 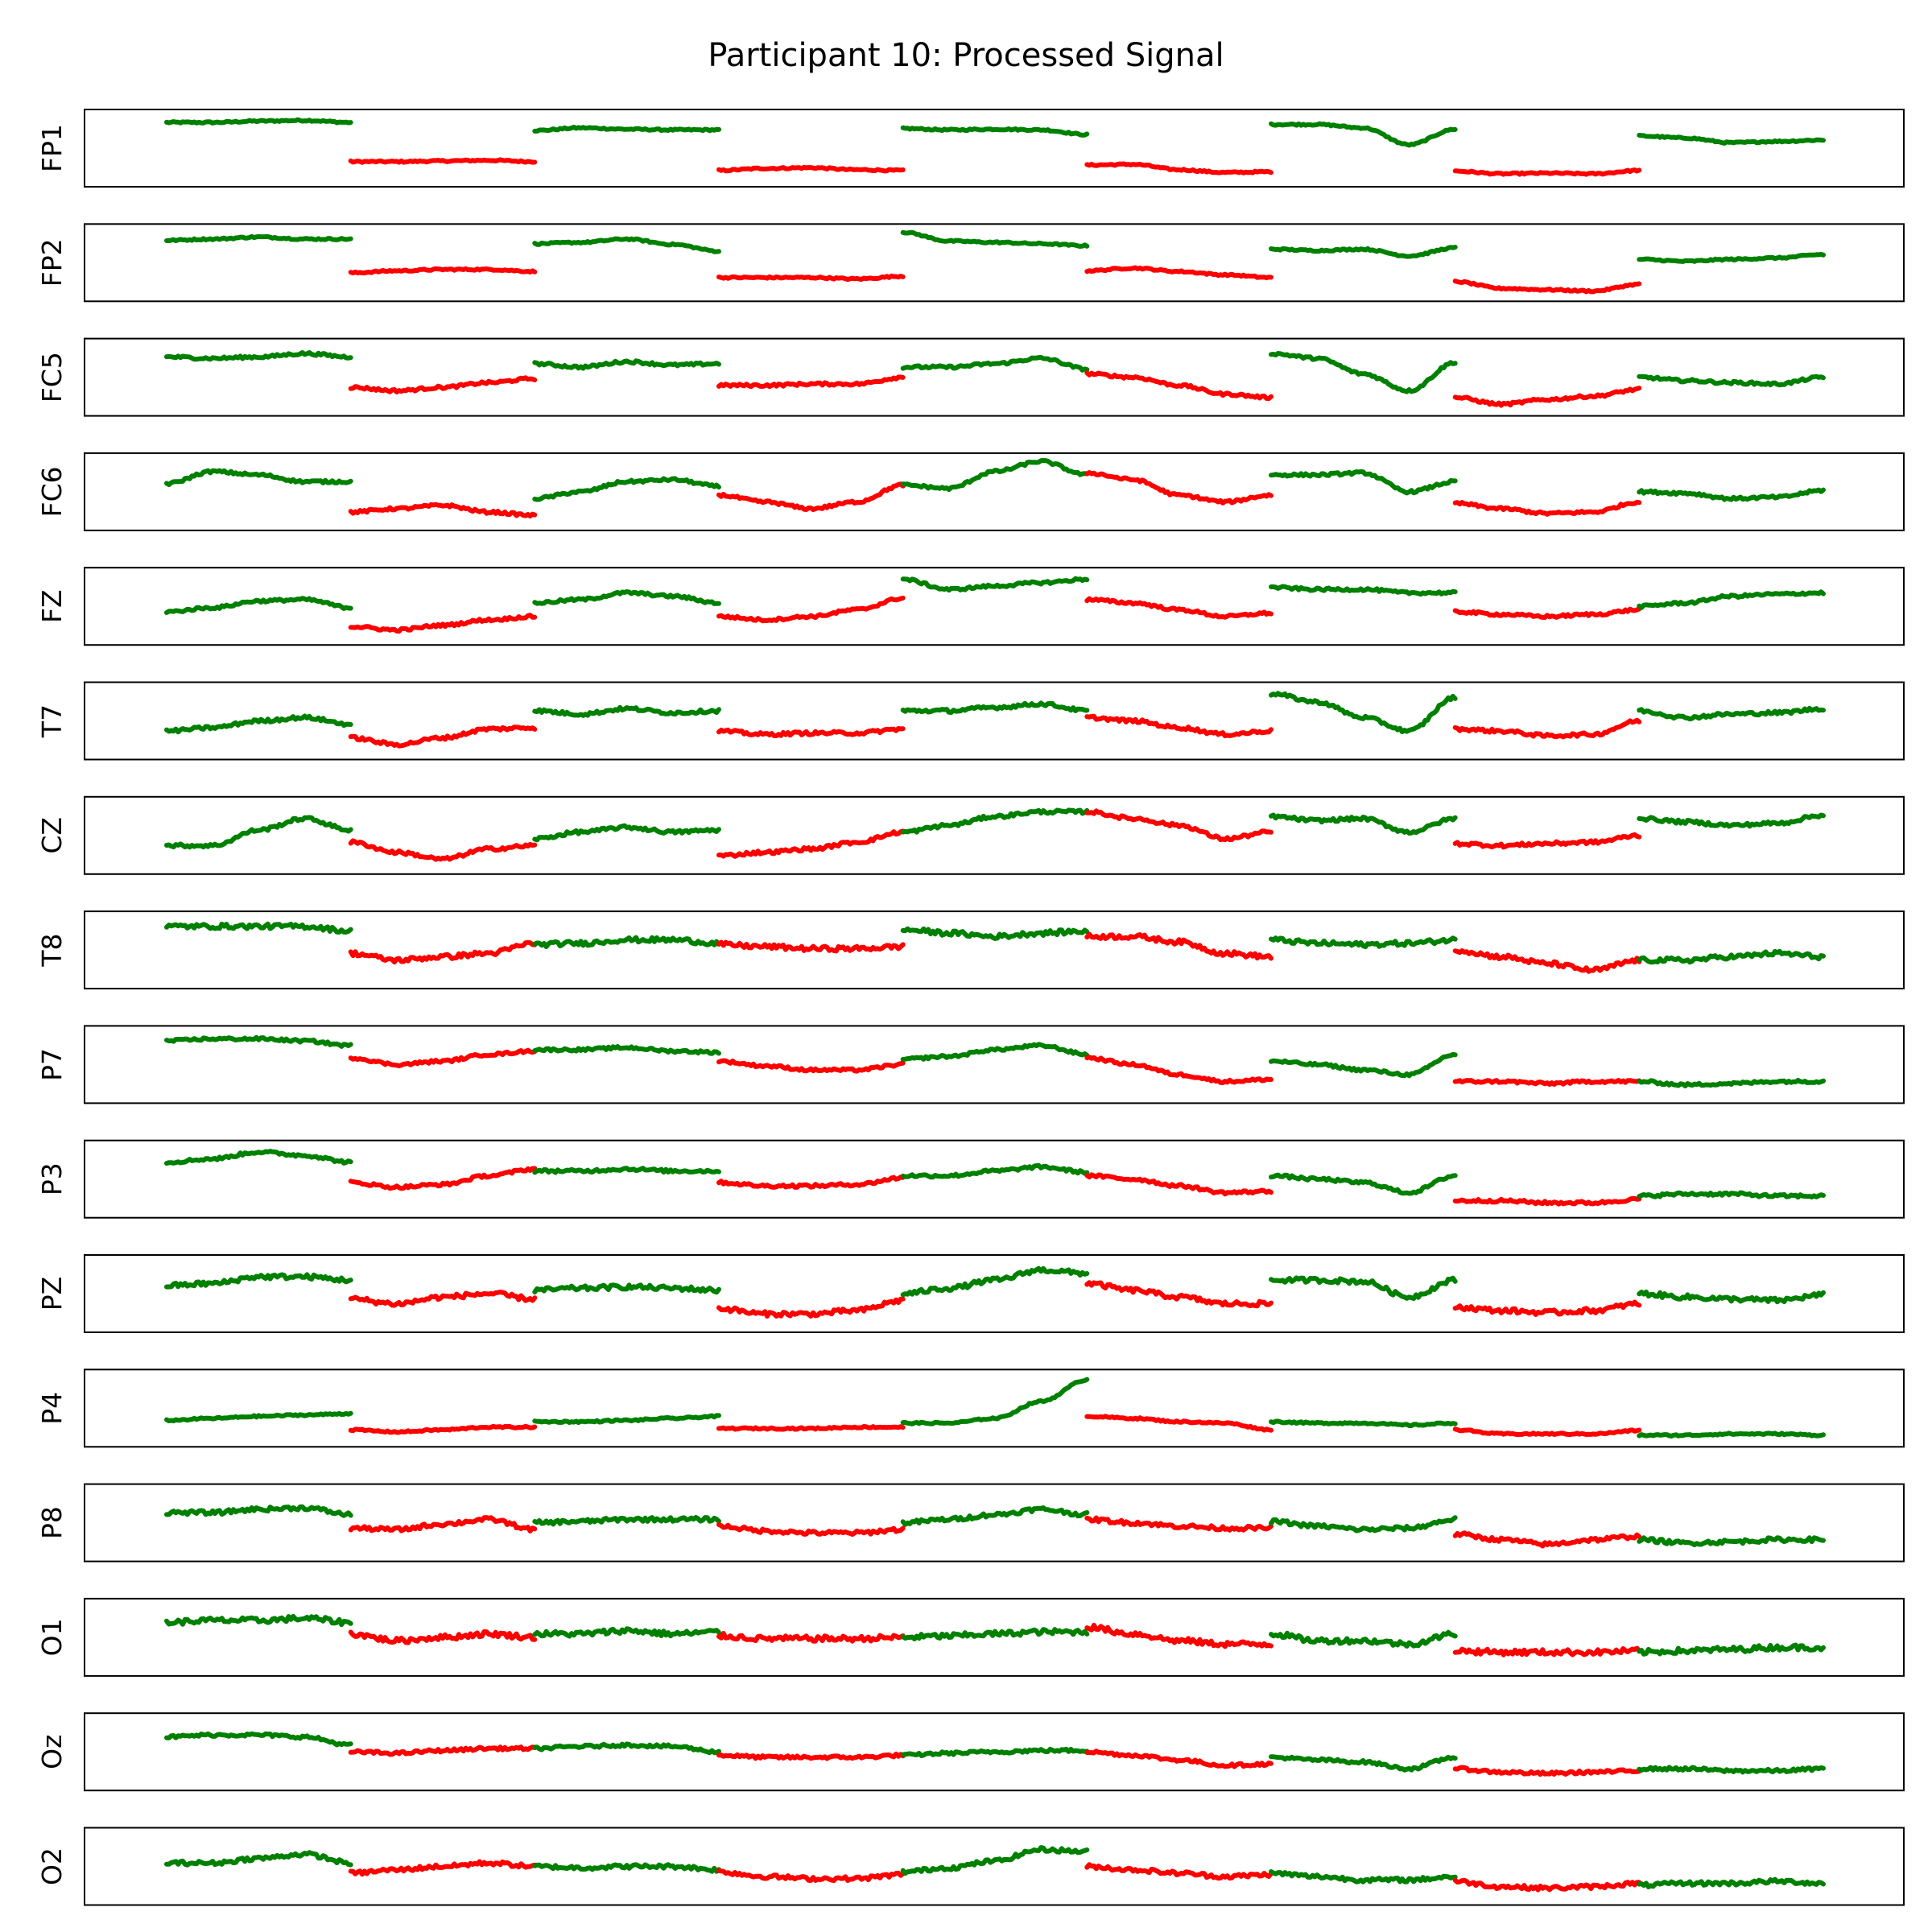 What do you see at coordinates (52, 262) in the screenshot?
I see `channel-label: FP2` at bounding box center [52, 262].